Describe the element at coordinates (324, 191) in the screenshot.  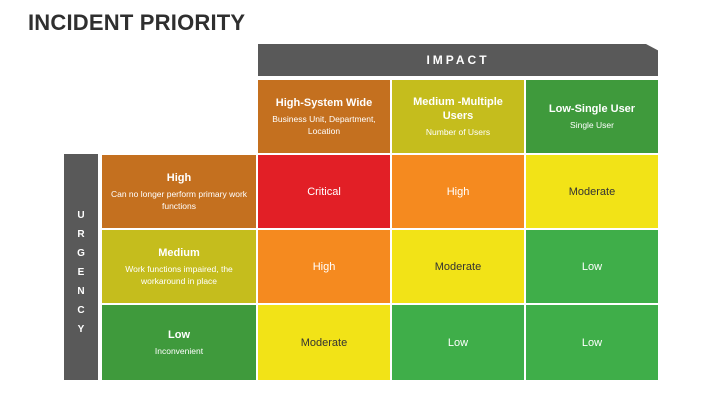
I see `priority-cell-critical: Critical` at that location.